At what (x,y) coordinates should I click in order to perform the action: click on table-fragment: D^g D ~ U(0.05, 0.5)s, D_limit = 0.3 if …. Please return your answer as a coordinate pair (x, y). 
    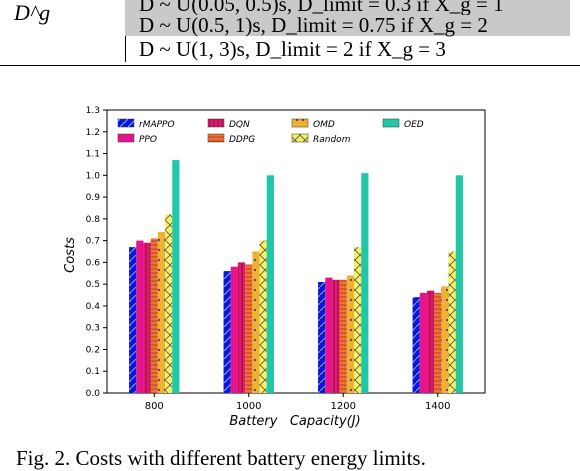
    Looking at the image, I should click on (290, 33).